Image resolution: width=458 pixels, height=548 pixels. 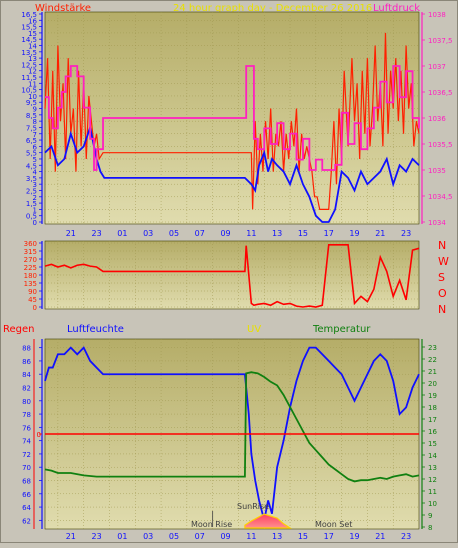 I want to click on wind-axis-tick-label: 3,5, so click(x=31, y=179).